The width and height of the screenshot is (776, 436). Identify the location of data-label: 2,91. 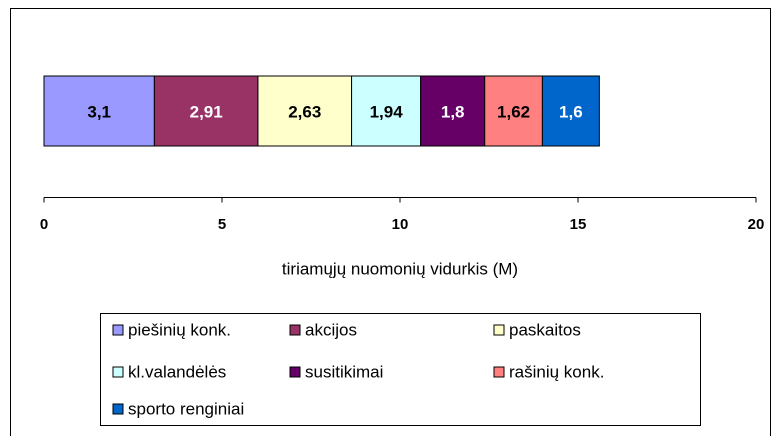
(206, 111).